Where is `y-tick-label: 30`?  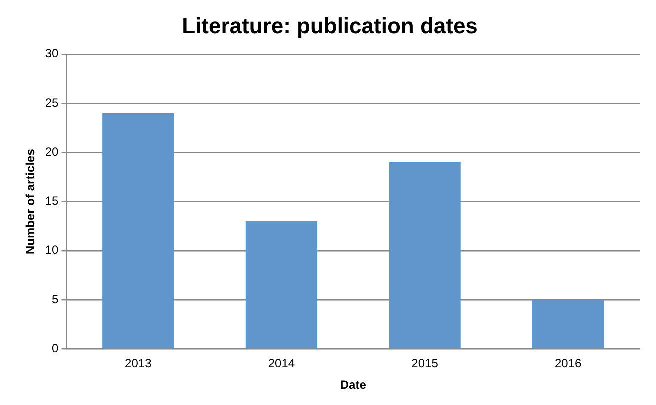
y-tick-label: 30 is located at coordinates (52, 53).